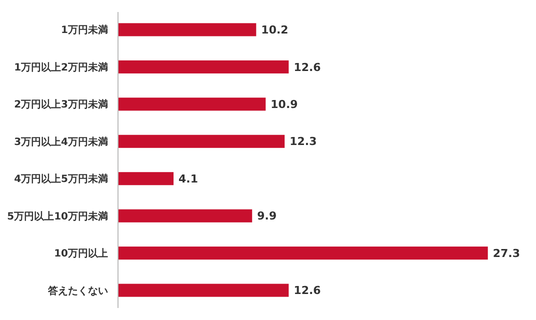 The image size is (536, 320). What do you see at coordinates (303, 141) in the screenshot?
I see `data-label: 12.3` at bounding box center [303, 141].